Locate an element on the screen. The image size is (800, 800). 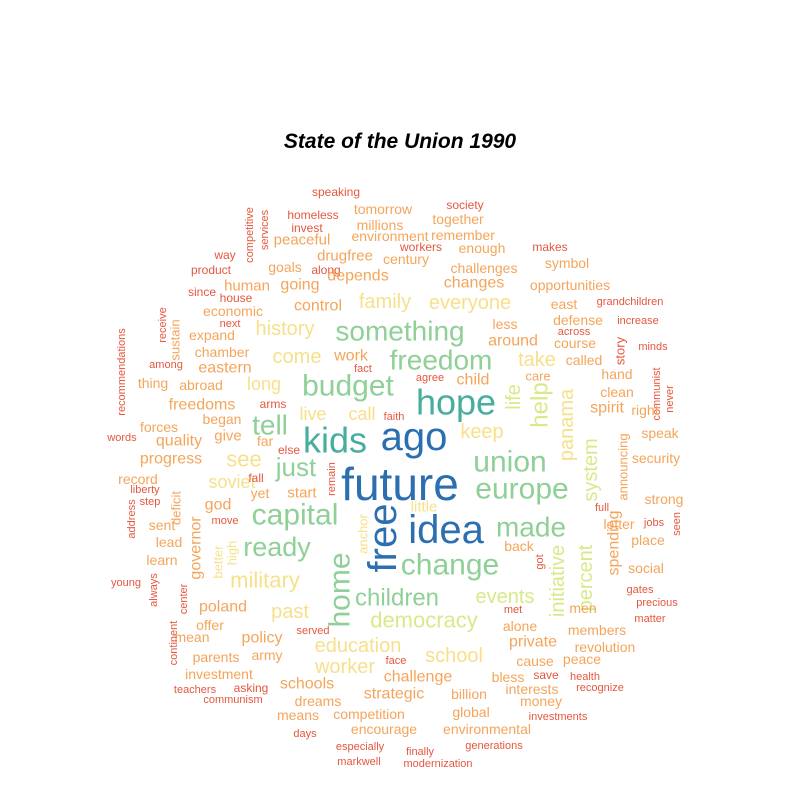
word-past: past is located at coordinates (290, 612).